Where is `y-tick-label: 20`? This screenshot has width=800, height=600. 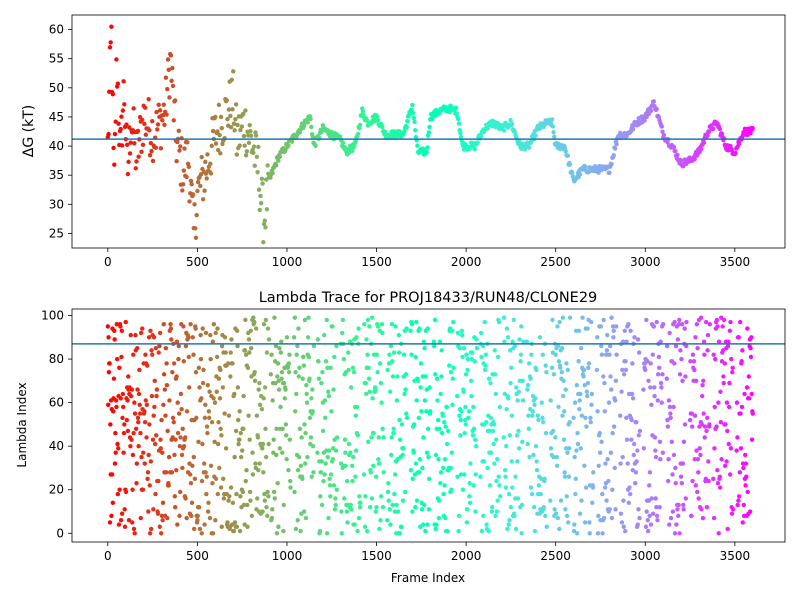 y-tick-label: 20 is located at coordinates (56, 490).